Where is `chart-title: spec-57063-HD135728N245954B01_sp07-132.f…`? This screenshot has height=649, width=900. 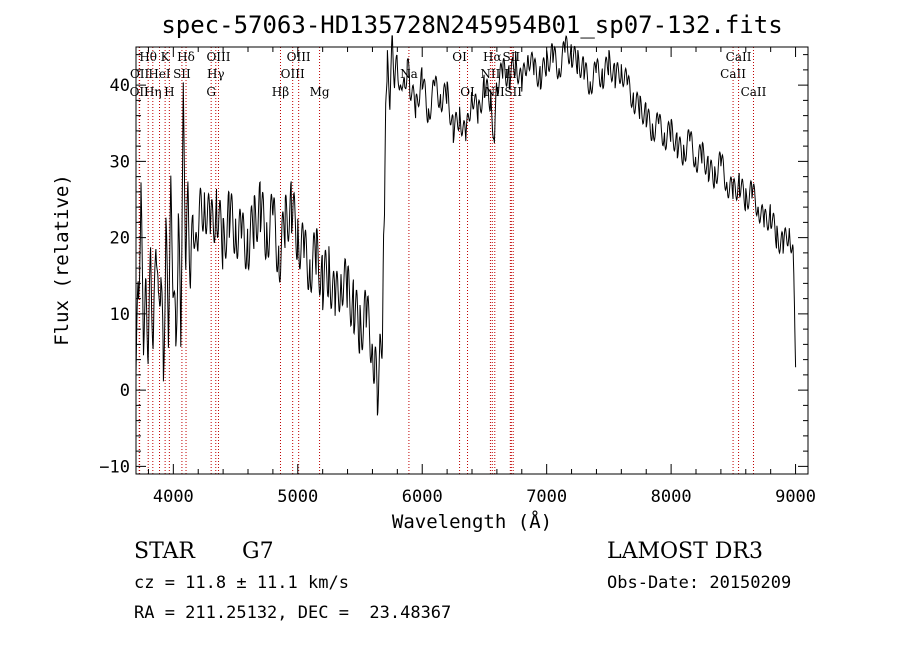
chart-title: spec-57063-HD135728N245954B01_sp07-132.f… is located at coordinates (471, 25).